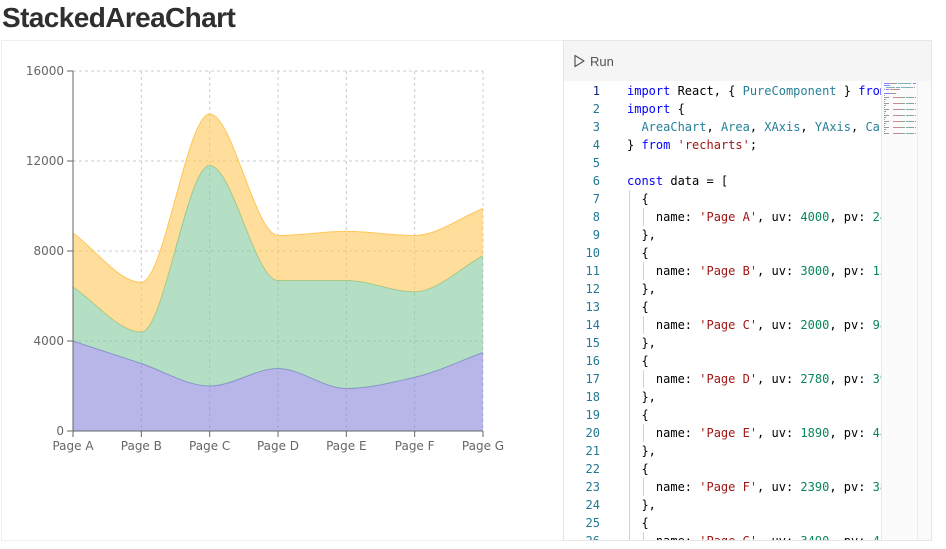 The width and height of the screenshot is (946, 549). What do you see at coordinates (877, 537) in the screenshot?
I see `code-token: 43` at bounding box center [877, 537].